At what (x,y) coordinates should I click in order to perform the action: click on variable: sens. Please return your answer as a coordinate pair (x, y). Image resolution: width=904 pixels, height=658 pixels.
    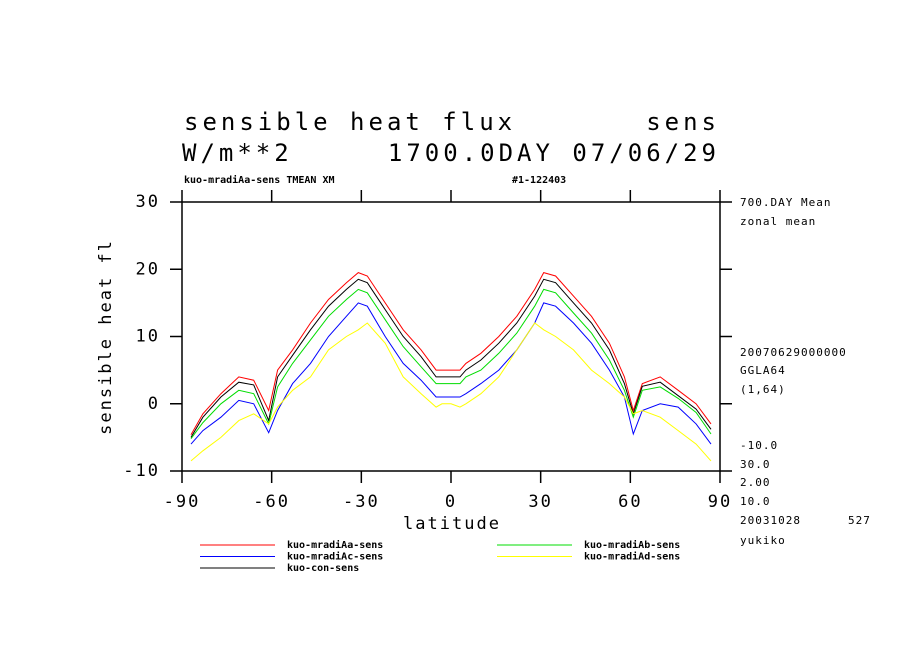
    Looking at the image, I should click on (683, 122).